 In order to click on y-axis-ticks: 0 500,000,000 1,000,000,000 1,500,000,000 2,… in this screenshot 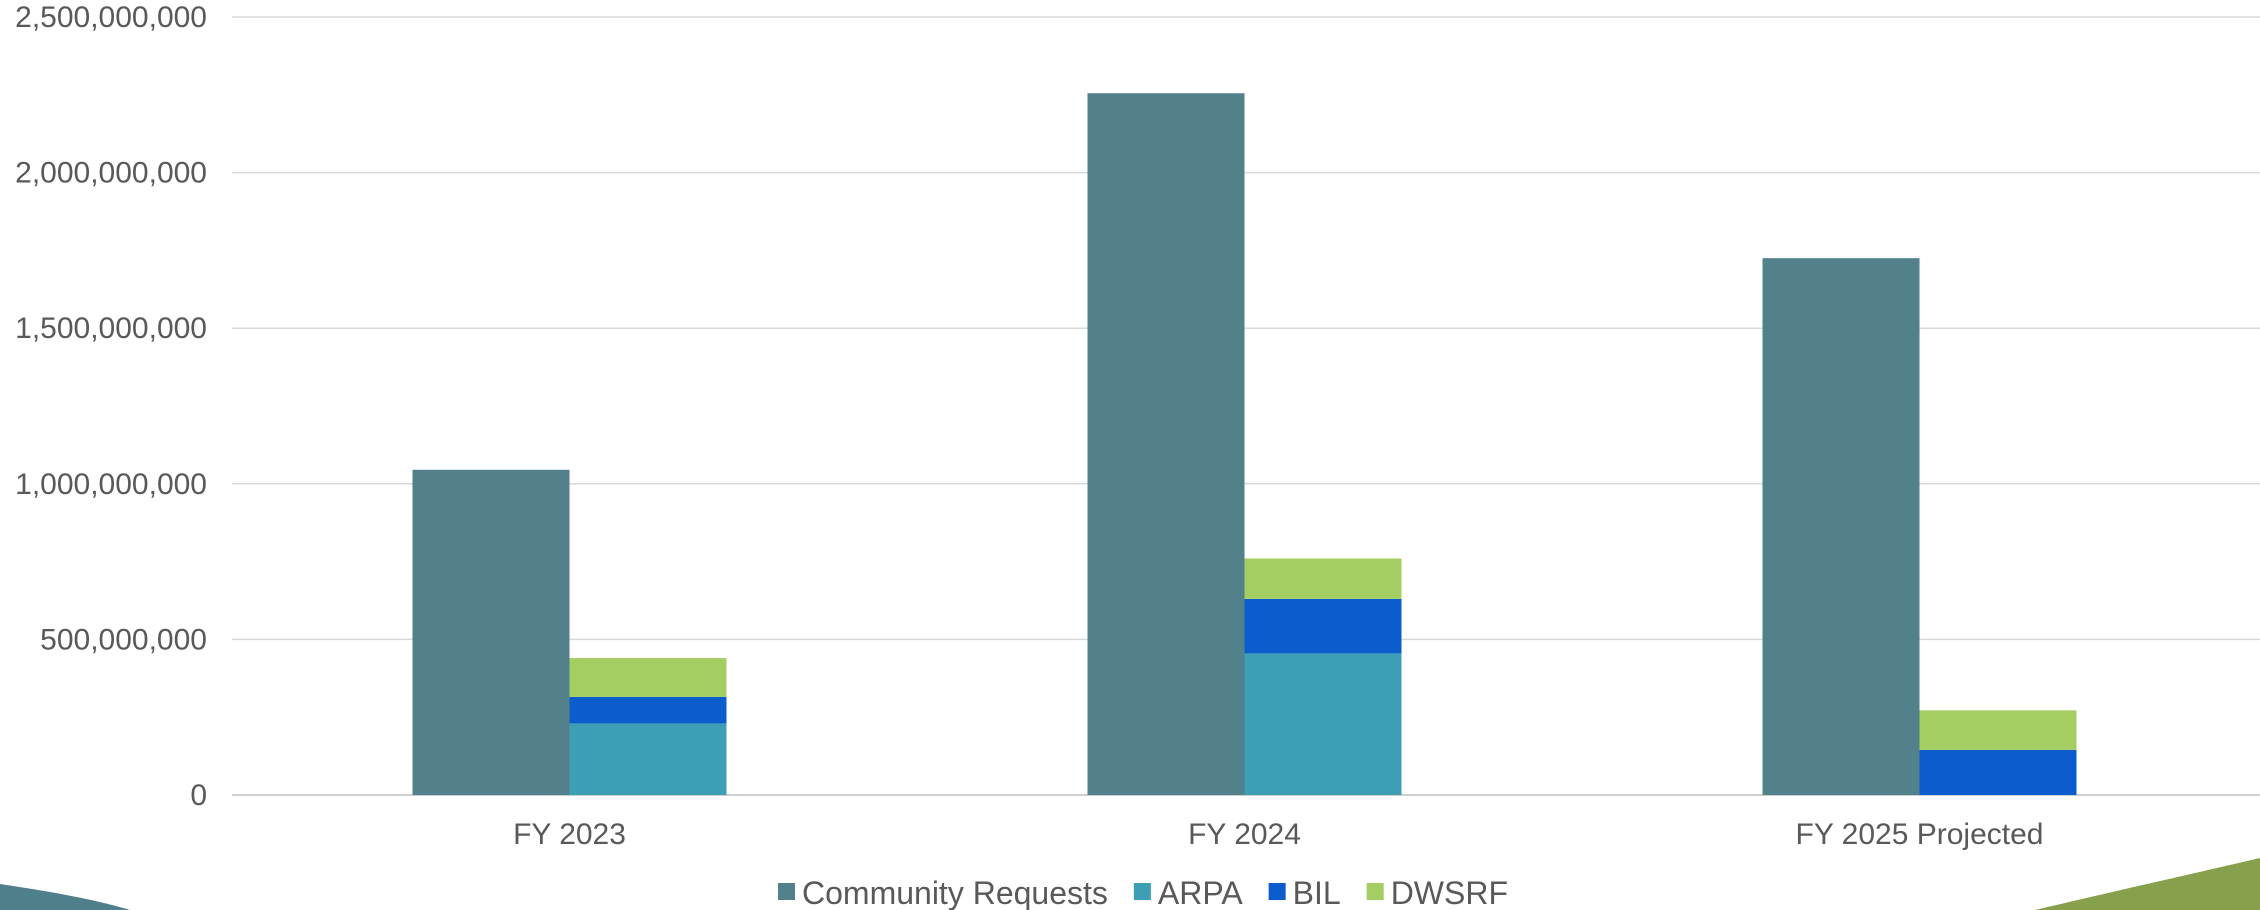, I will do `click(111, 406)`.